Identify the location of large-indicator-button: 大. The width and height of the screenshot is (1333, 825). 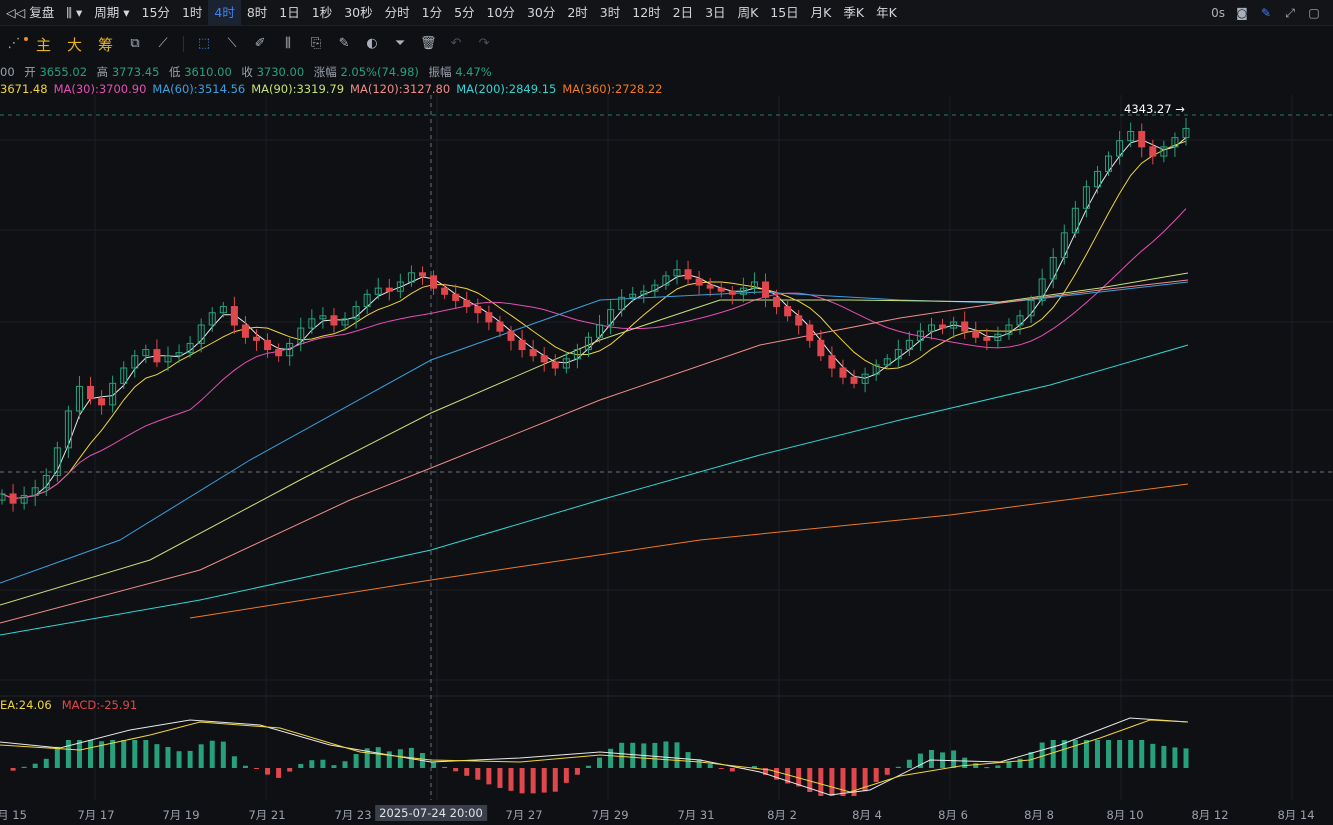
(75, 44).